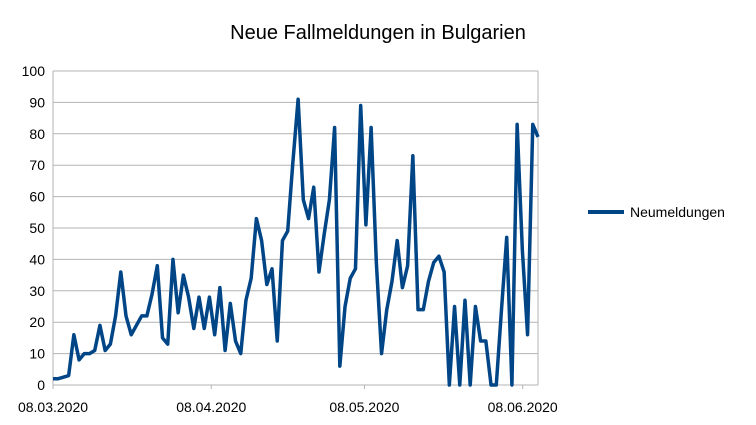  What do you see at coordinates (37, 322) in the screenshot?
I see `y-tick-label: 20` at bounding box center [37, 322].